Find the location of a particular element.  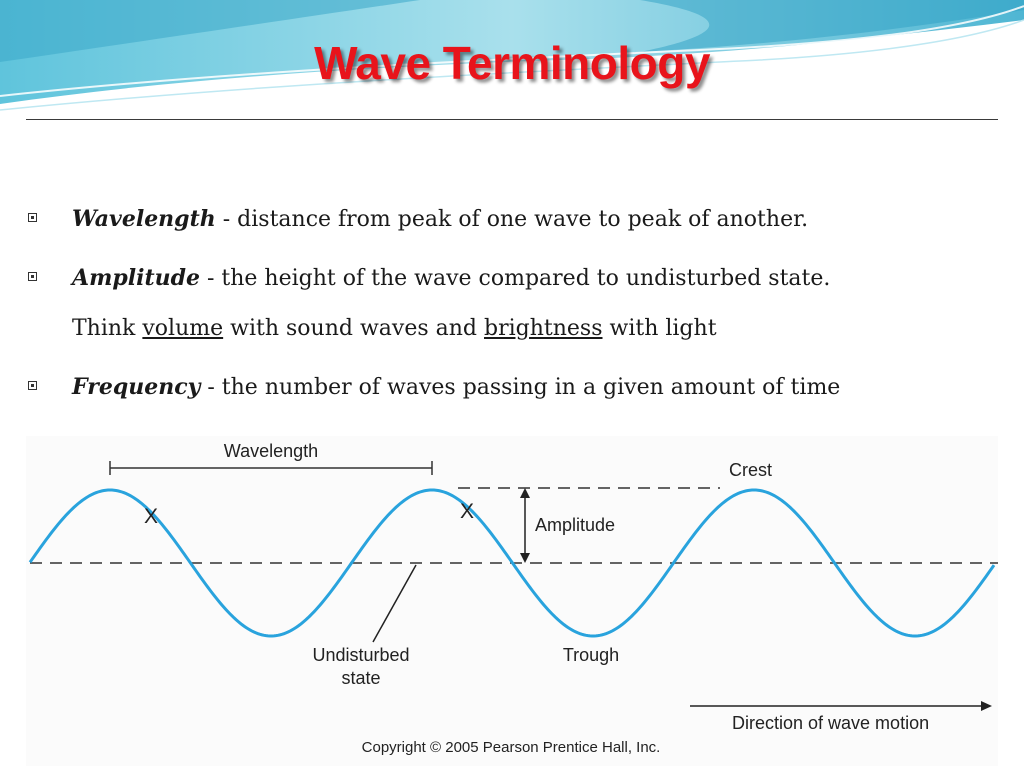

term-frequency: Frequency is located at coordinates (136, 387).